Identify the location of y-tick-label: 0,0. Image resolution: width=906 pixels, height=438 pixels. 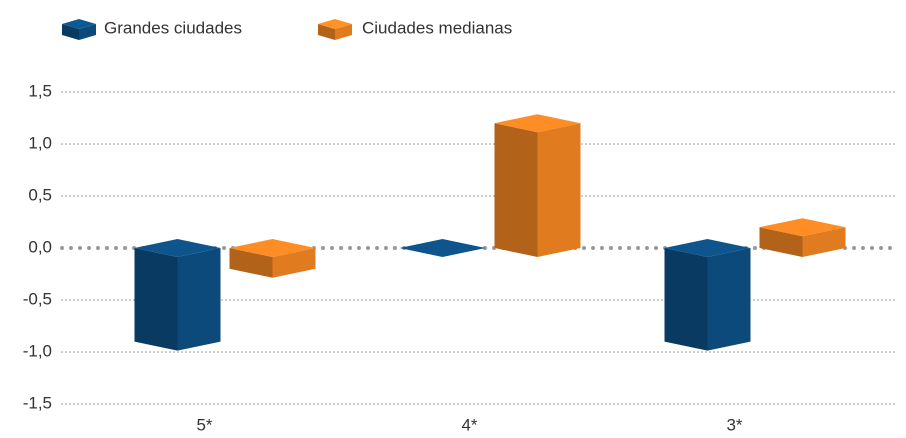
(40, 246).